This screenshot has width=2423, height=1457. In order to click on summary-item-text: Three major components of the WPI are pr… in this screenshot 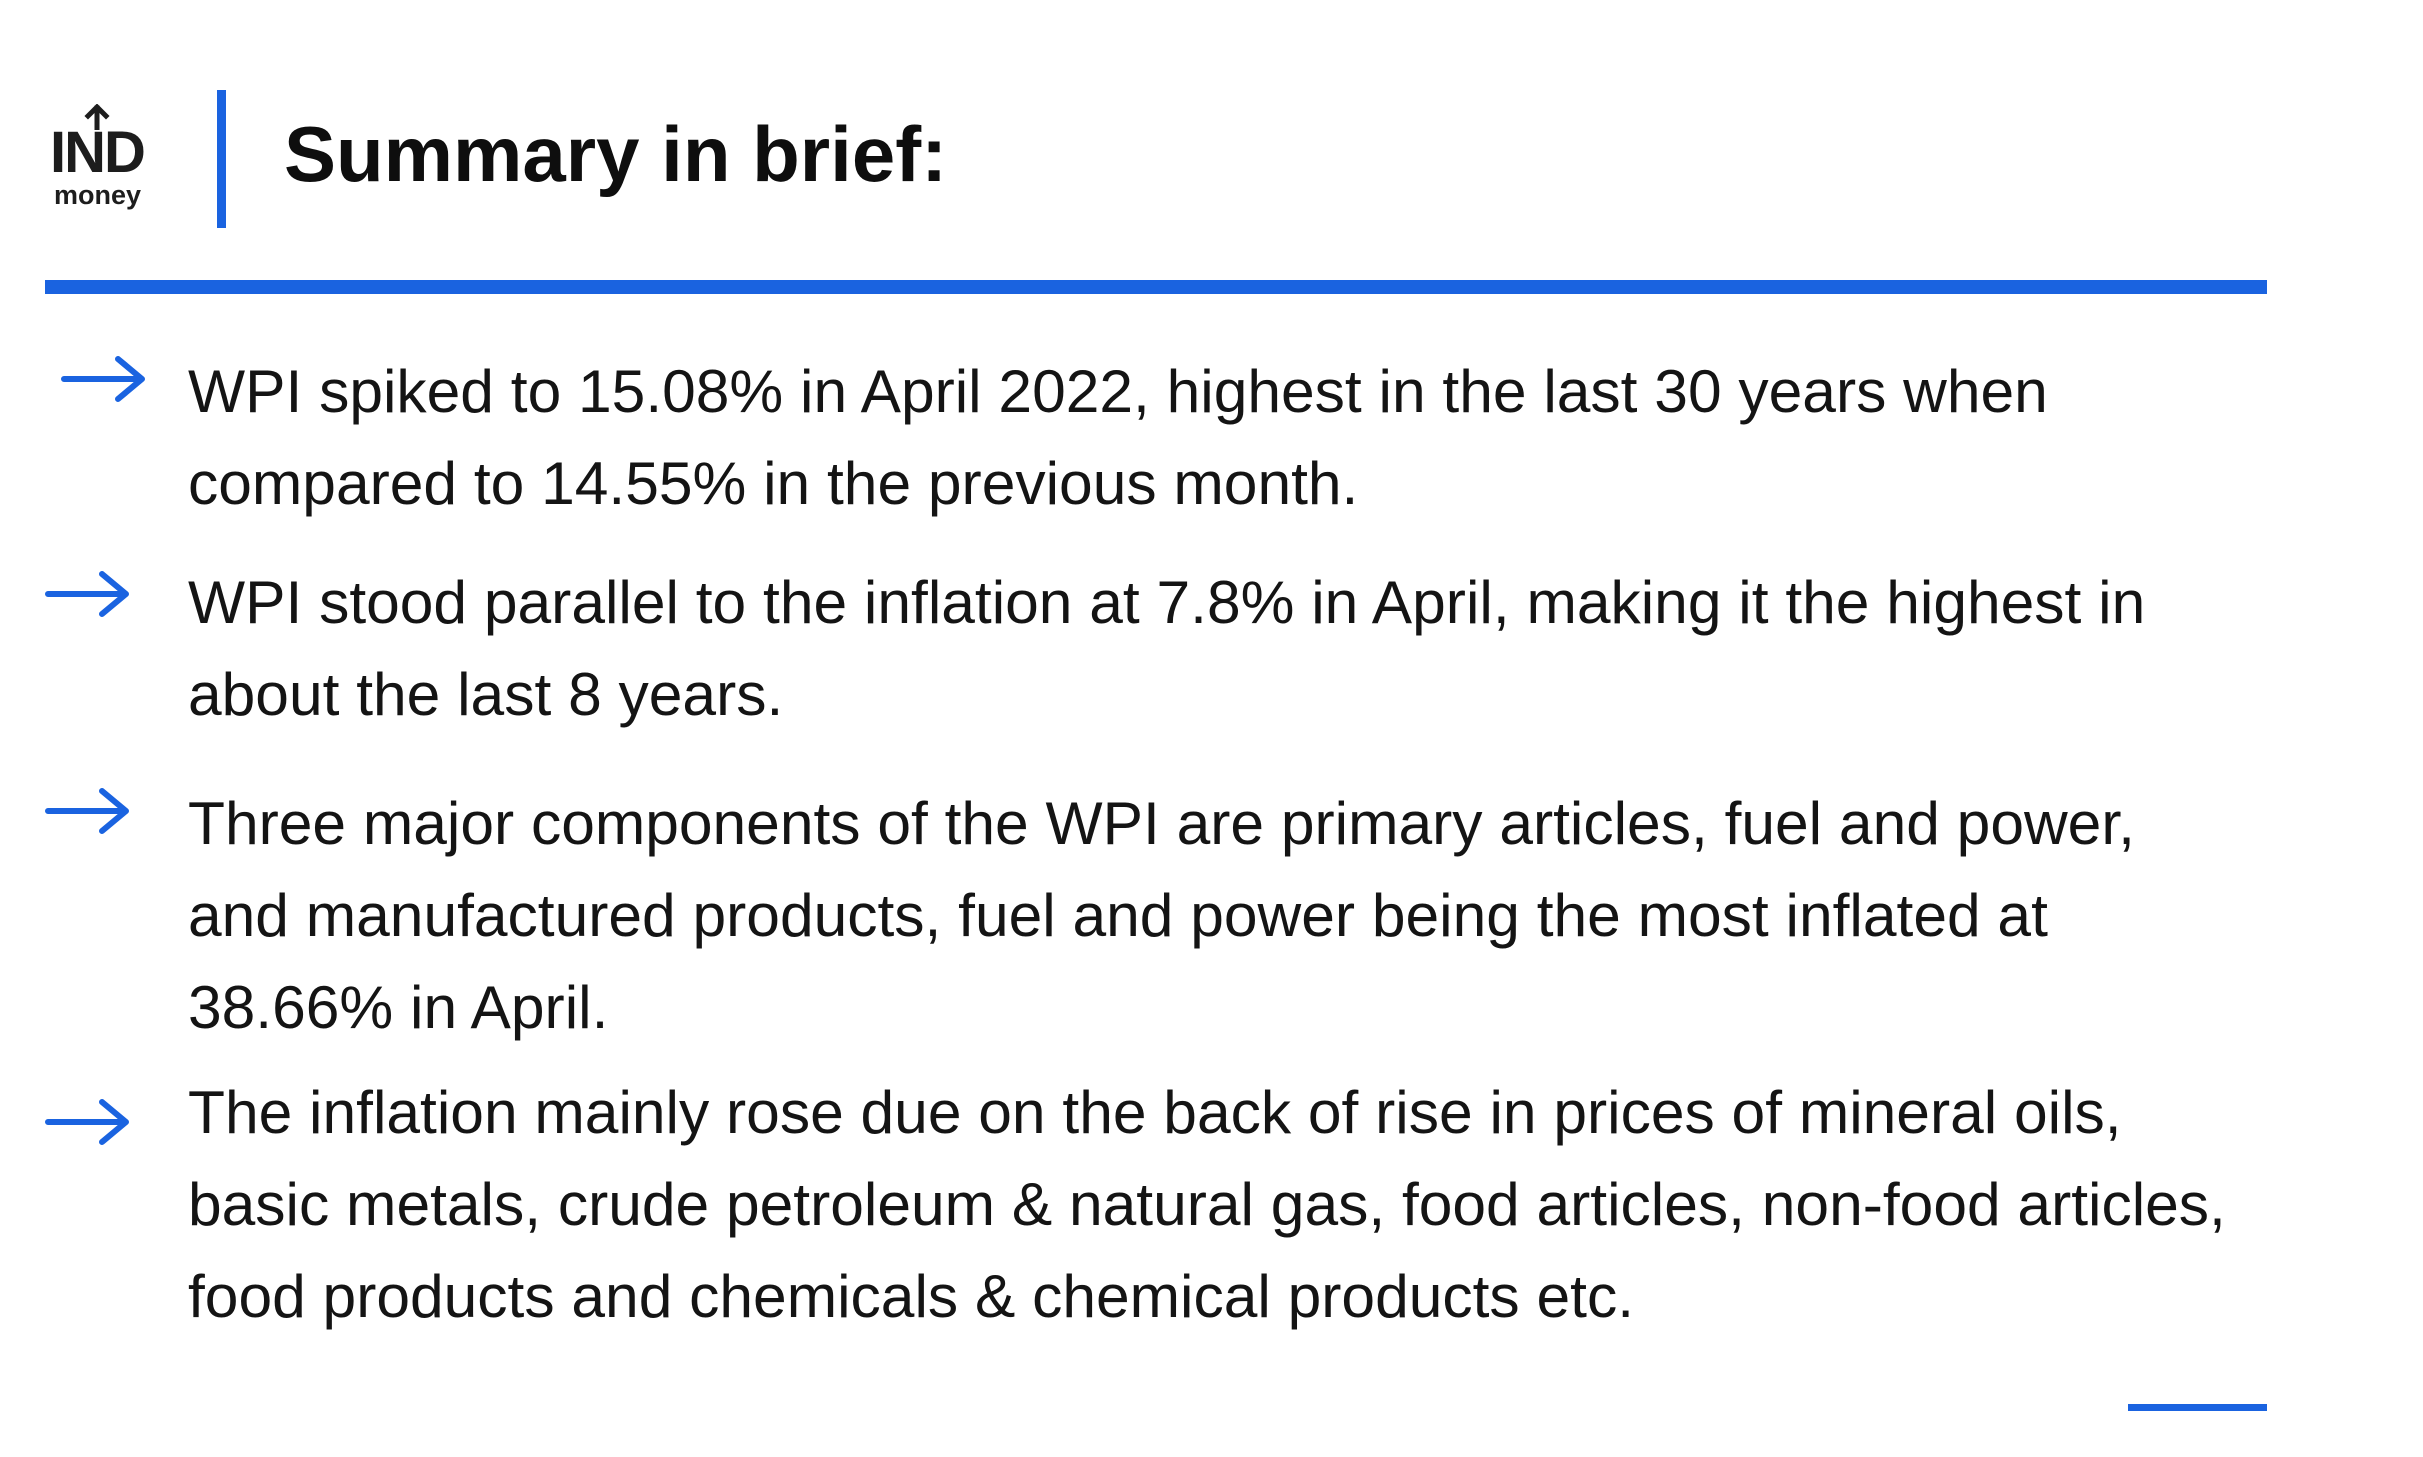, I will do `click(1161, 915)`.